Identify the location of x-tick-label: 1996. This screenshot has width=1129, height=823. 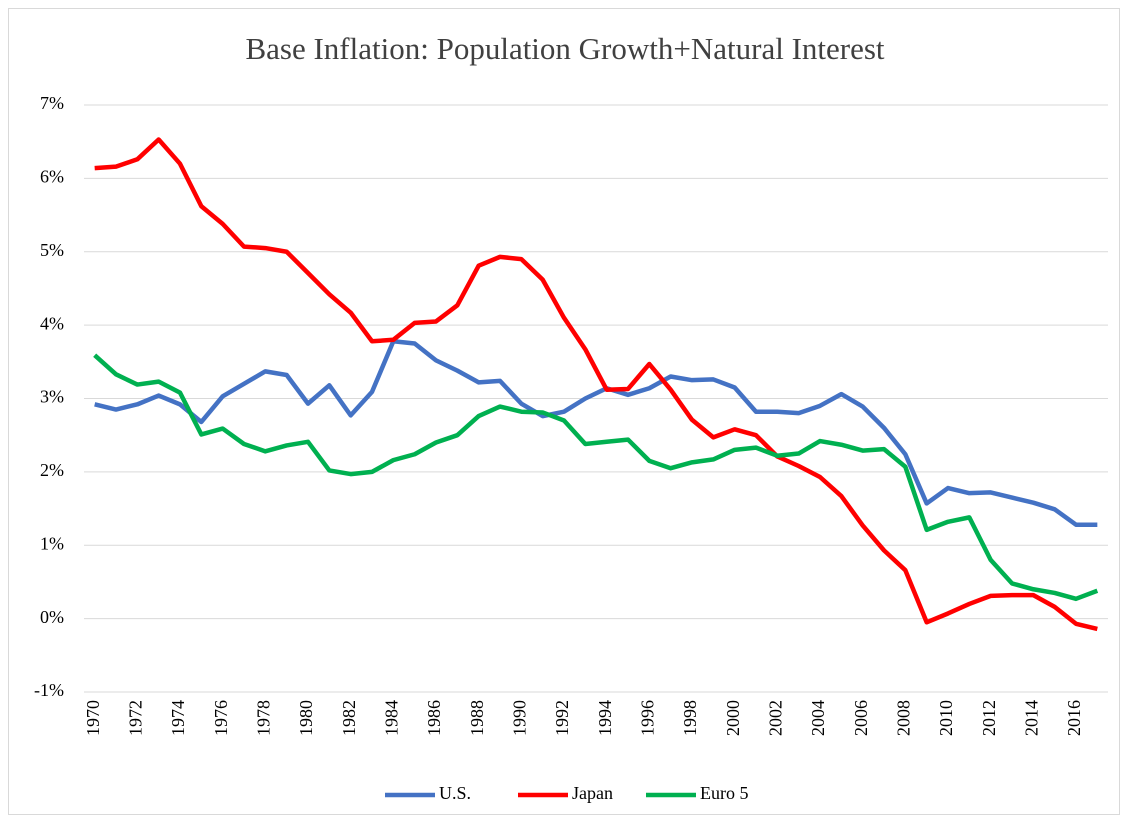
(647, 718).